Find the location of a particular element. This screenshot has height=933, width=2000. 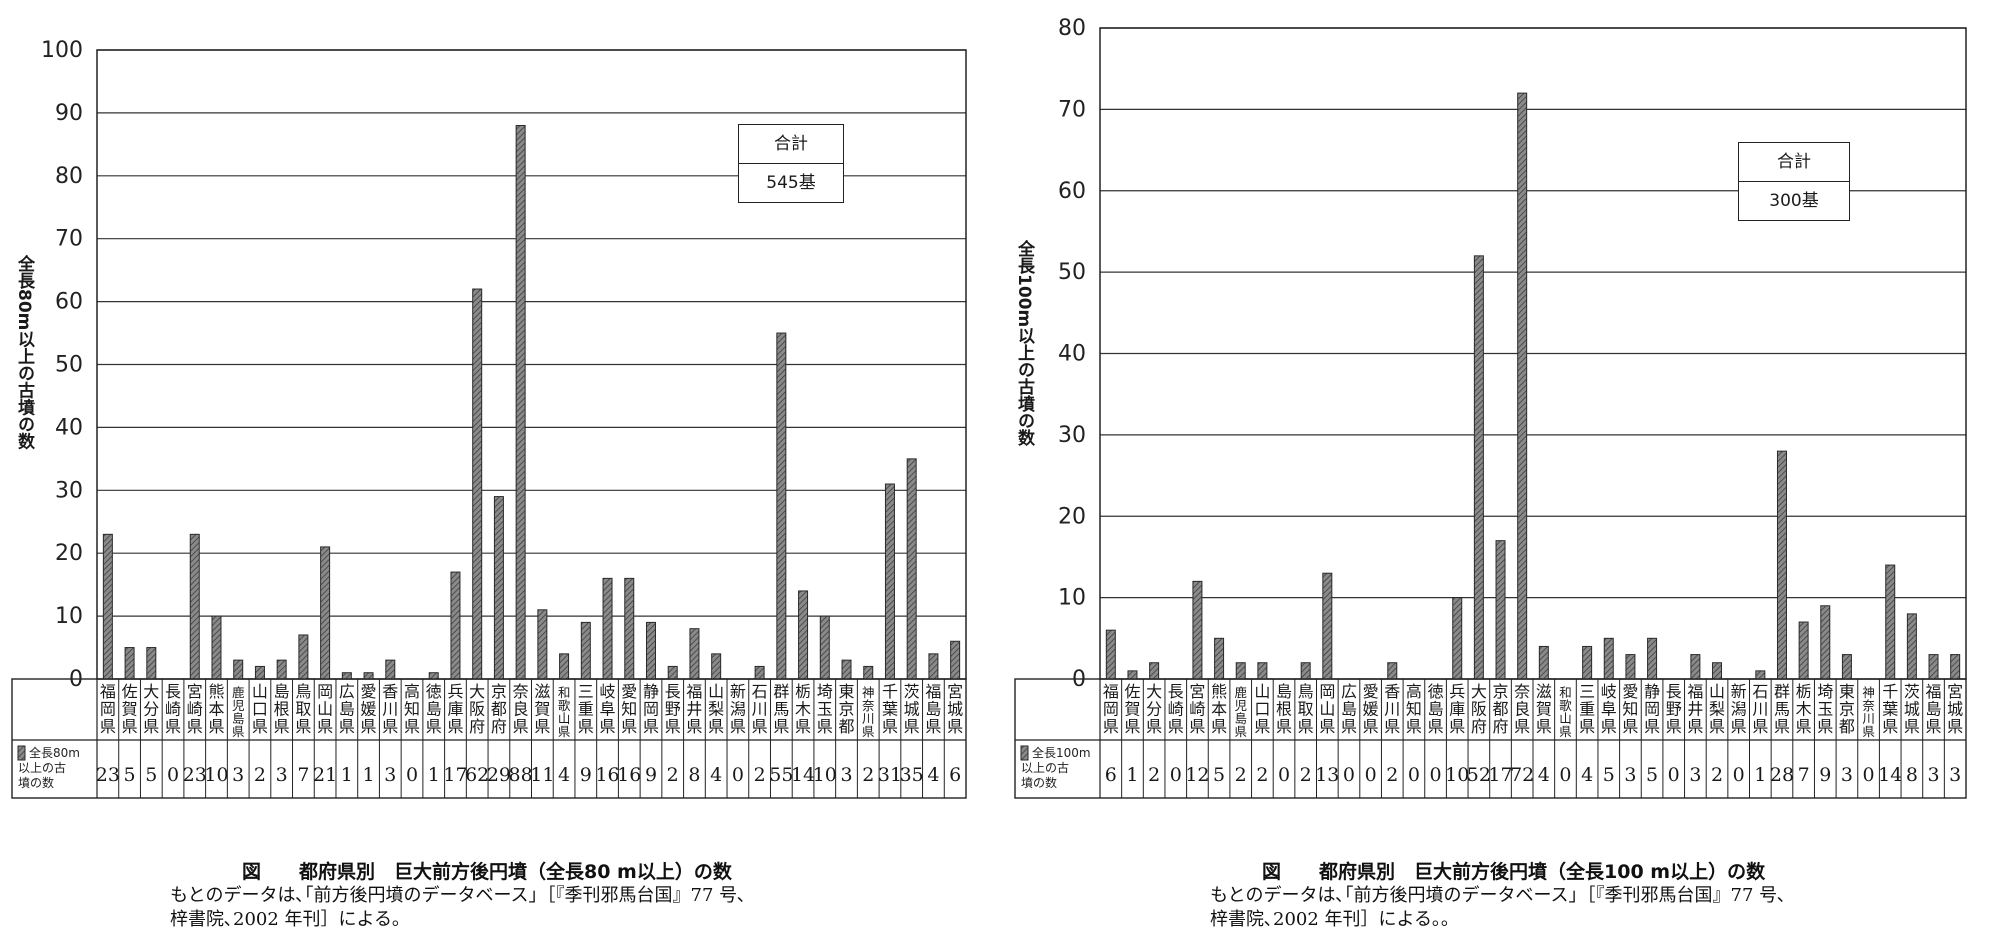

category-label: 山口県 is located at coordinates (260, 709).